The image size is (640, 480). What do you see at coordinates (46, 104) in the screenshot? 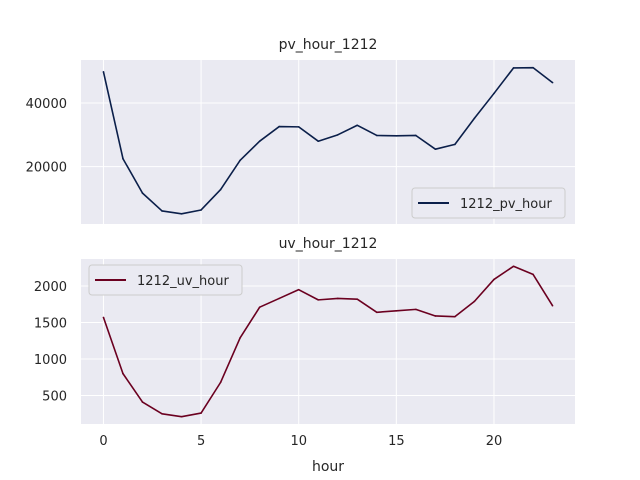
I see `y-tick-label: 40000` at bounding box center [46, 104].